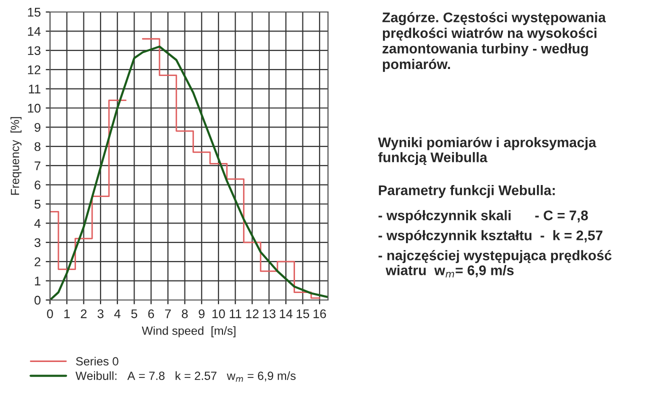 The height and width of the screenshot is (393, 656). What do you see at coordinates (320, 313) in the screenshot?
I see `x-tick-label: 16` at bounding box center [320, 313].